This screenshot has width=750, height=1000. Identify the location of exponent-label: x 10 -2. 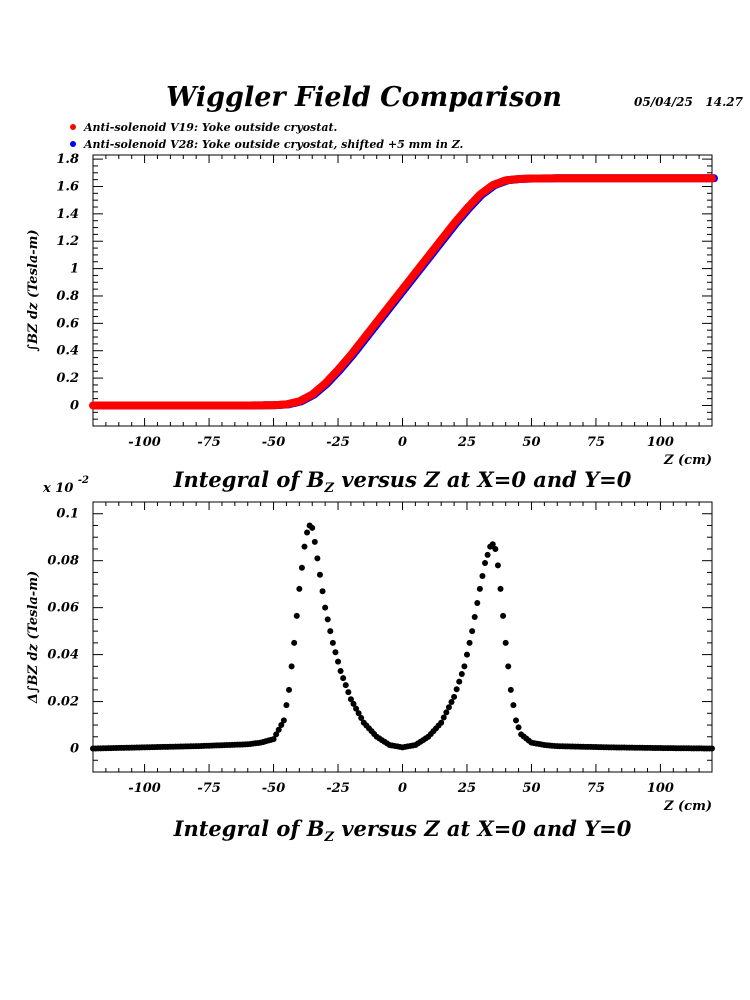
(66, 485).